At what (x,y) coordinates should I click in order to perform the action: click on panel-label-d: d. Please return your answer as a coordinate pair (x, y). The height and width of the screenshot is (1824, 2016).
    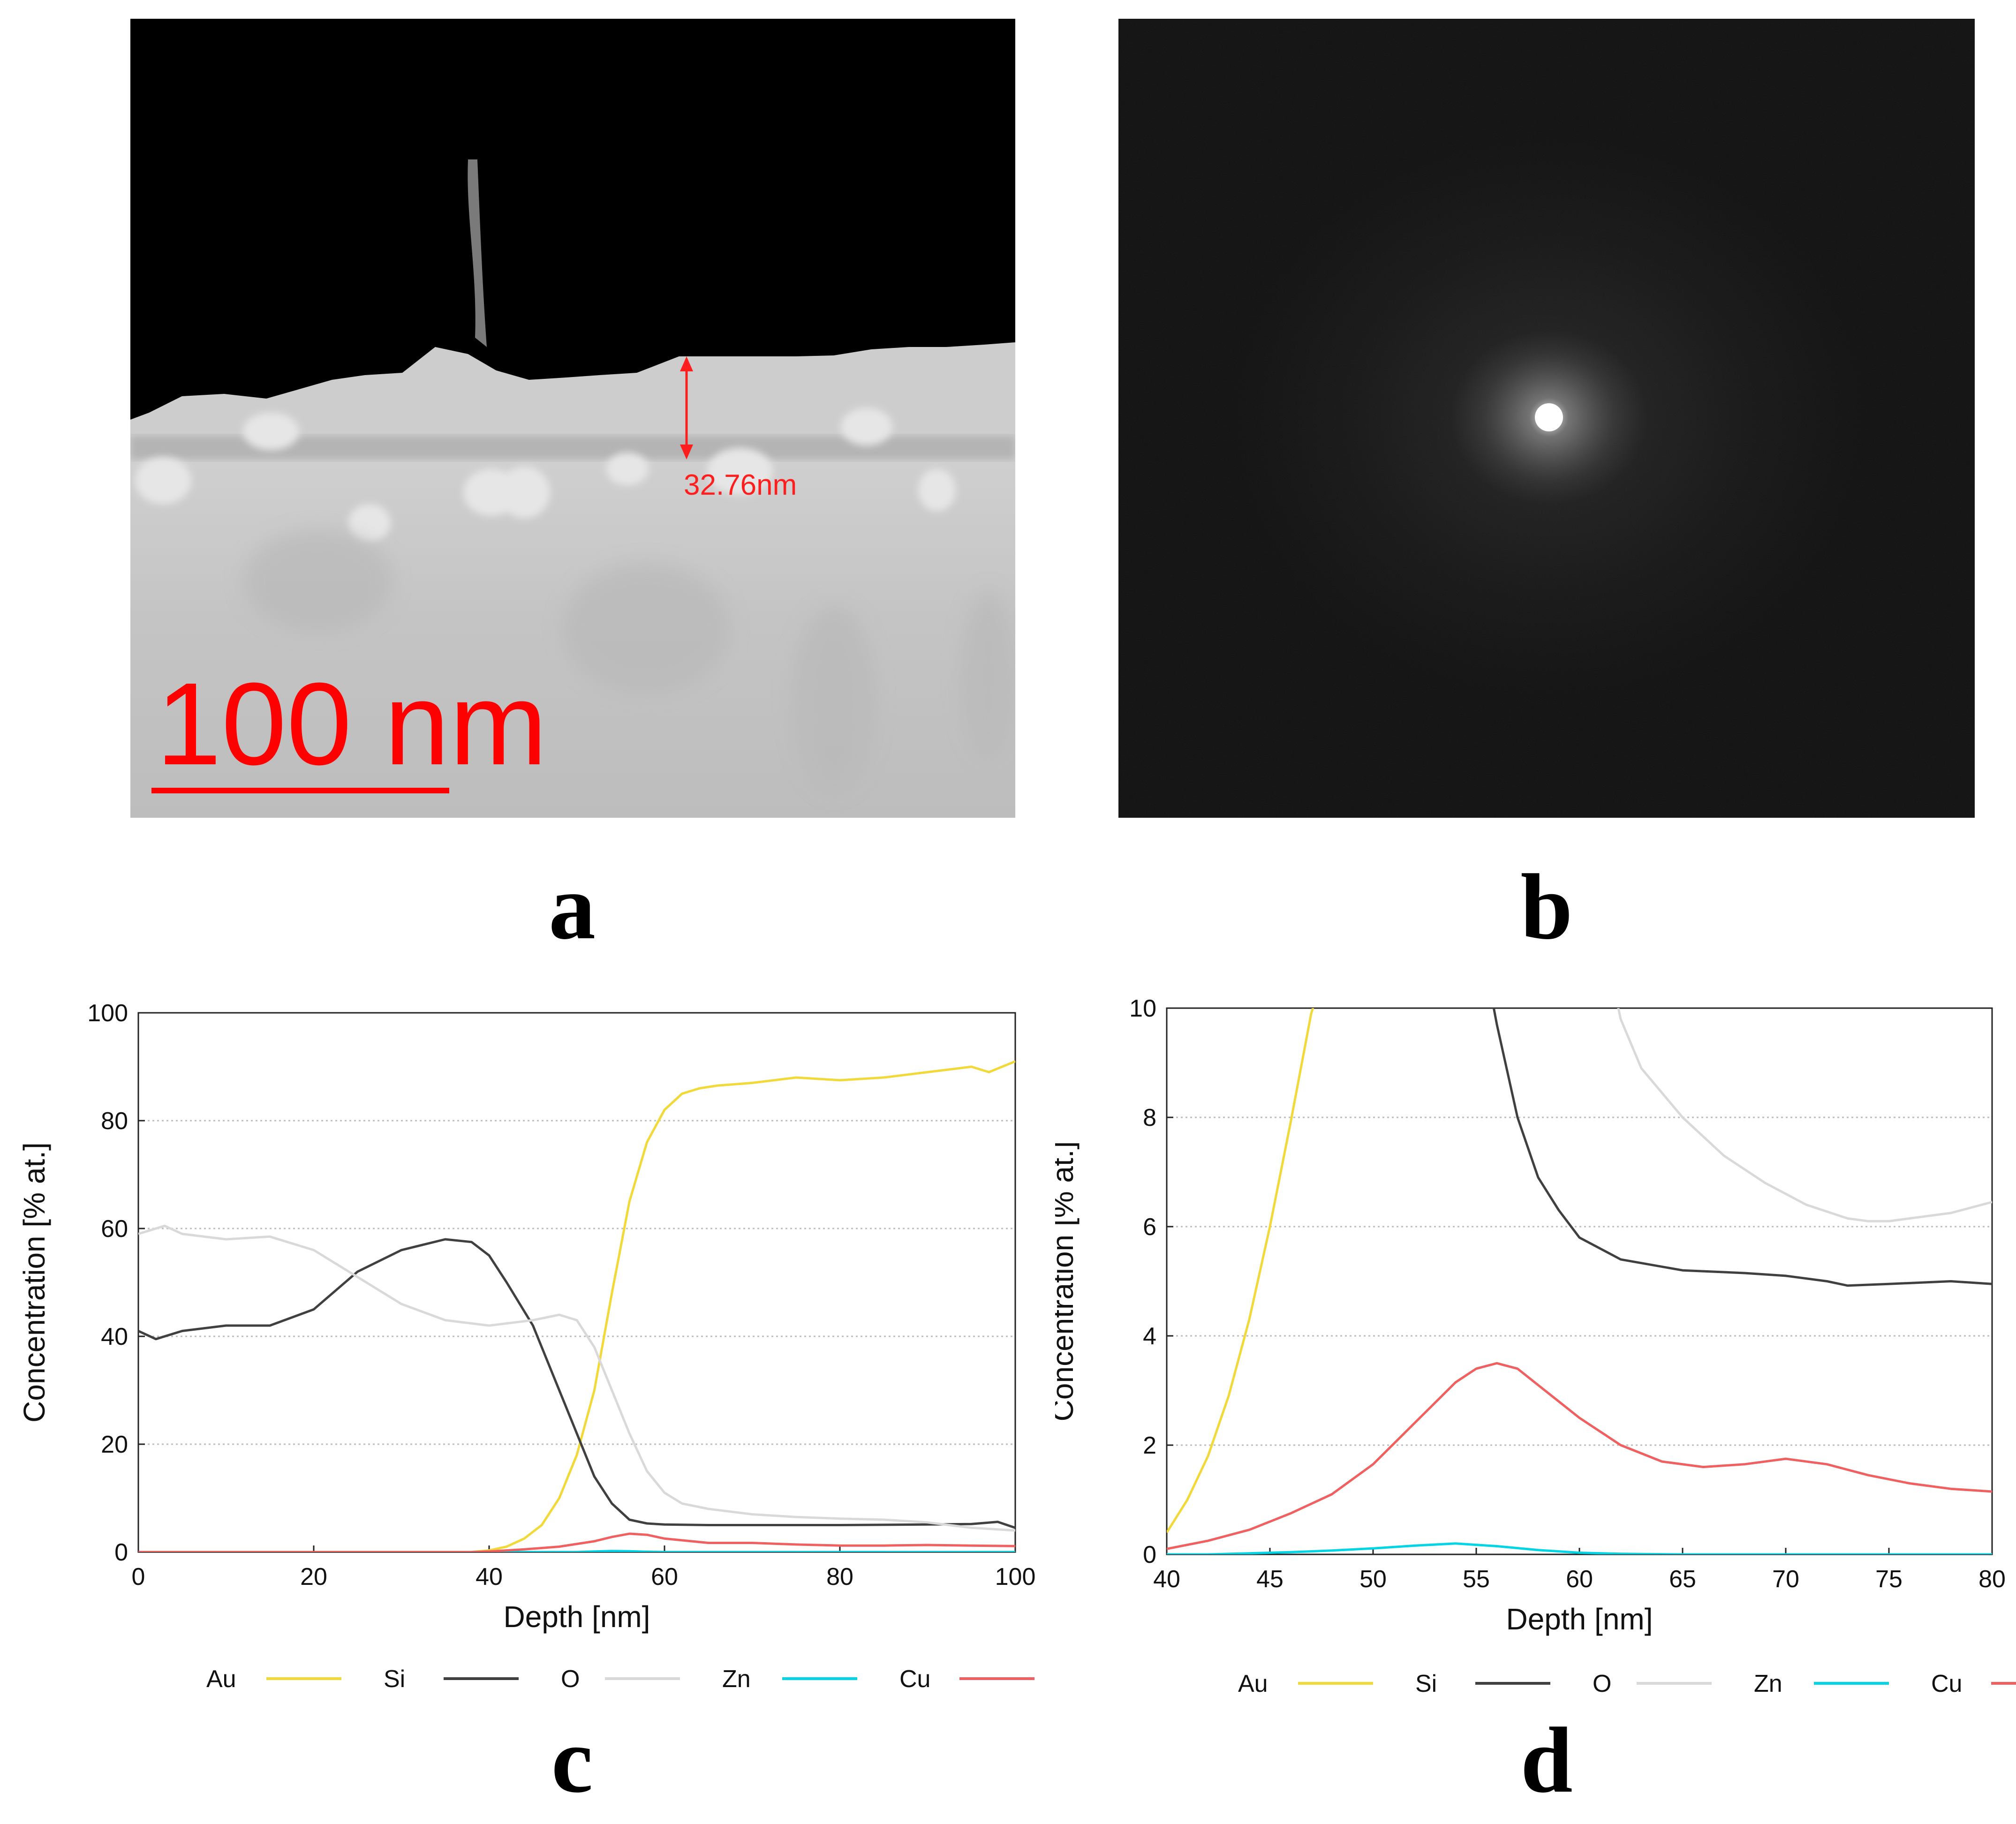
    Looking at the image, I should click on (1546, 1761).